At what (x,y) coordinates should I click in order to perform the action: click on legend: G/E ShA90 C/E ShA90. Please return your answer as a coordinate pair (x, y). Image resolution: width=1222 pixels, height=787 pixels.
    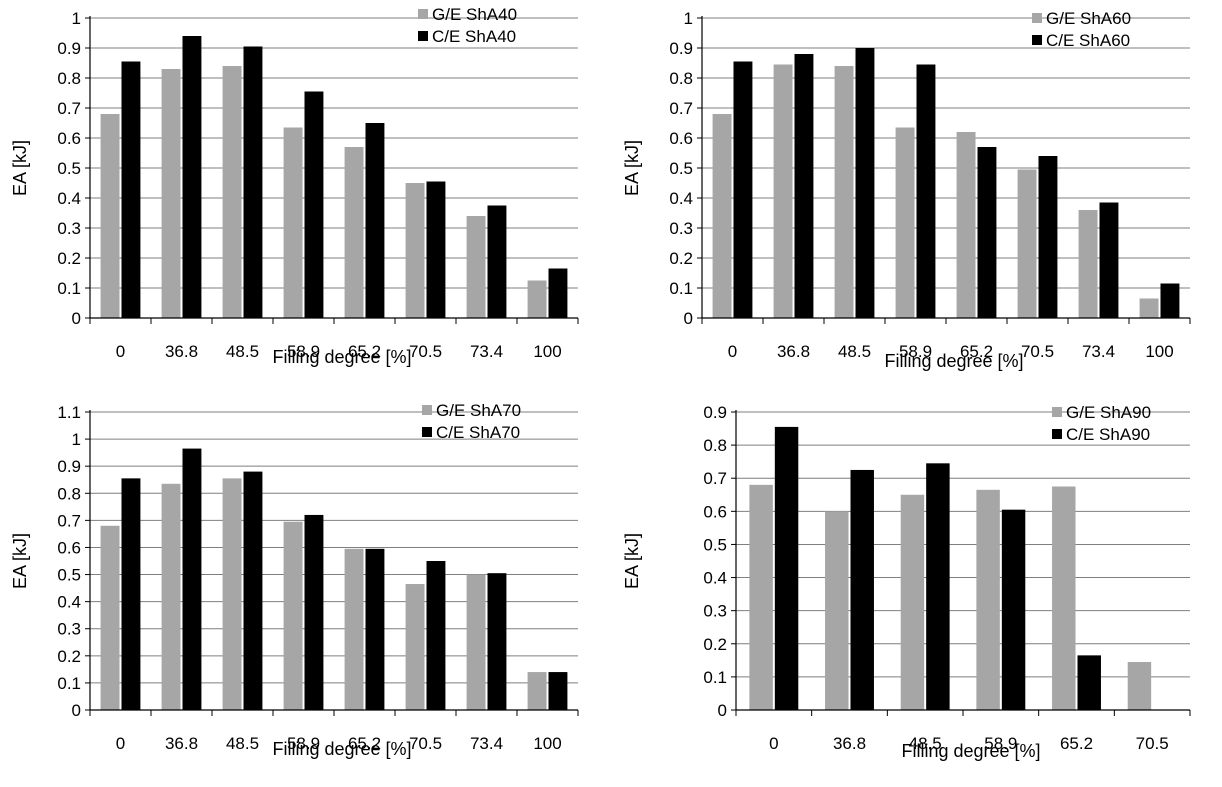
    Looking at the image, I should click on (1101, 423).